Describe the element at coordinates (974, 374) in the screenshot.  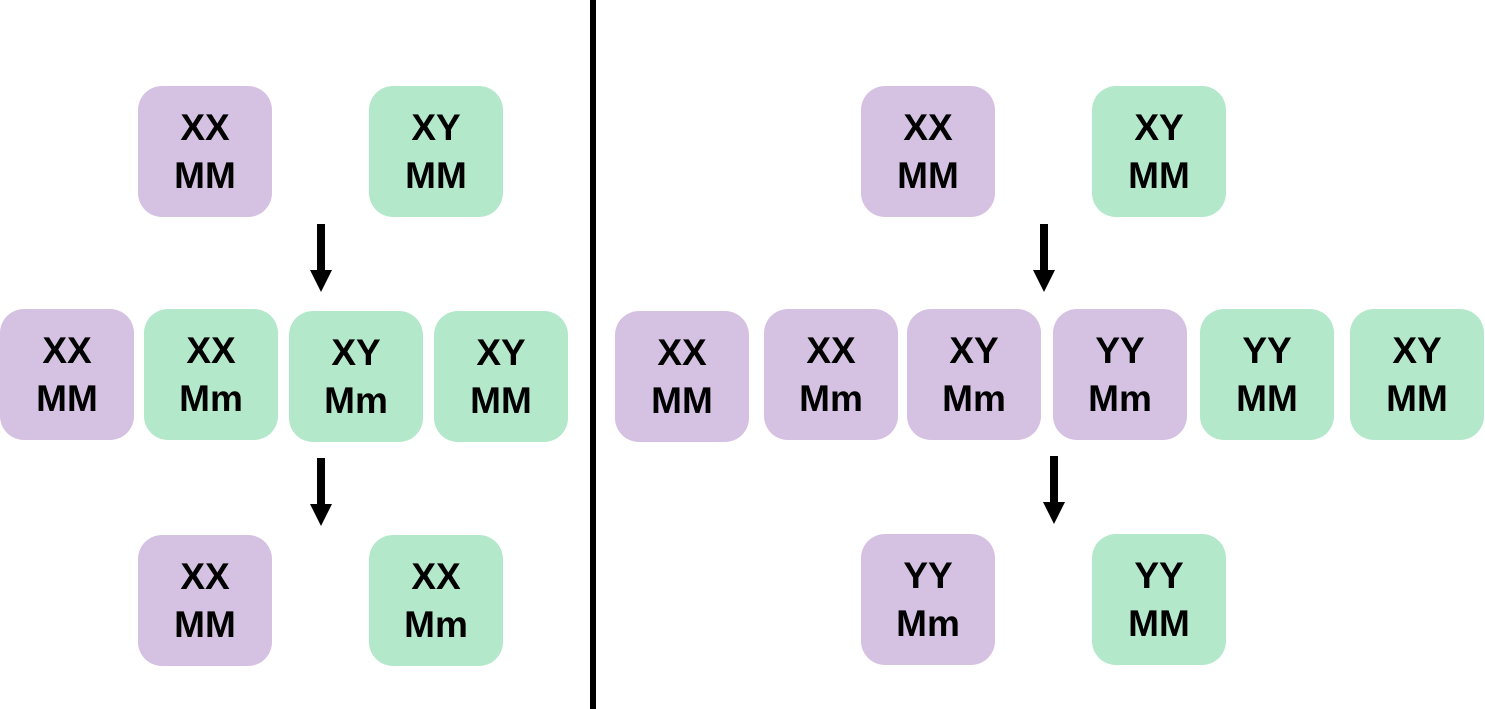
I see `right-offspring-box: XY Mm` at that location.